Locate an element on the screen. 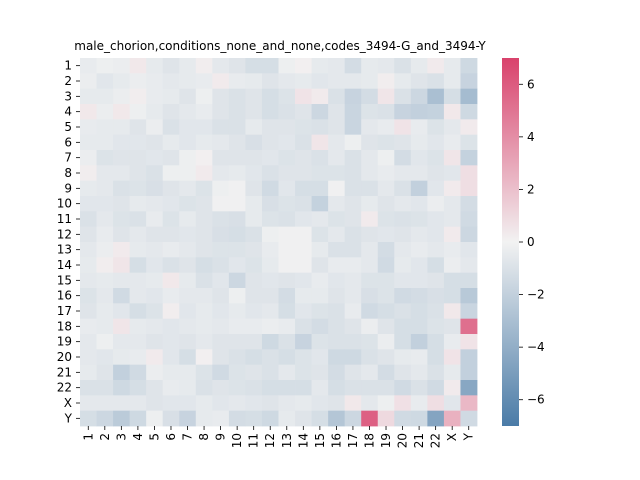 The width and height of the screenshot is (640, 480). heatmap-cell-10-X is located at coordinates (452, 204).